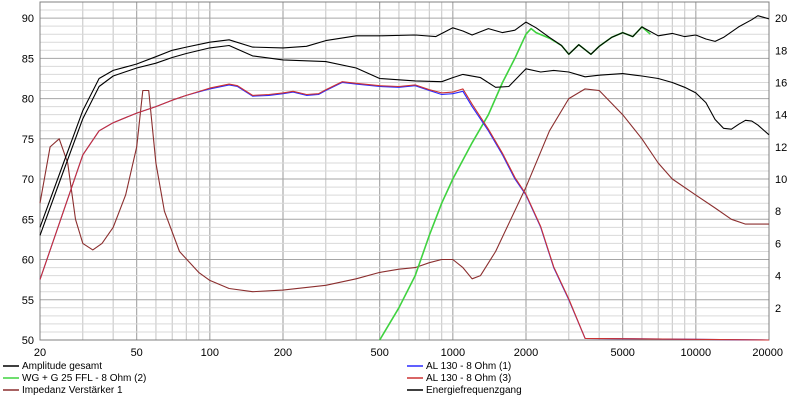 The image size is (796, 406). I want to click on x-axis-labels: 20 50 100 200 500 1000 2000 5000 10000 20000, so click(408, 353).